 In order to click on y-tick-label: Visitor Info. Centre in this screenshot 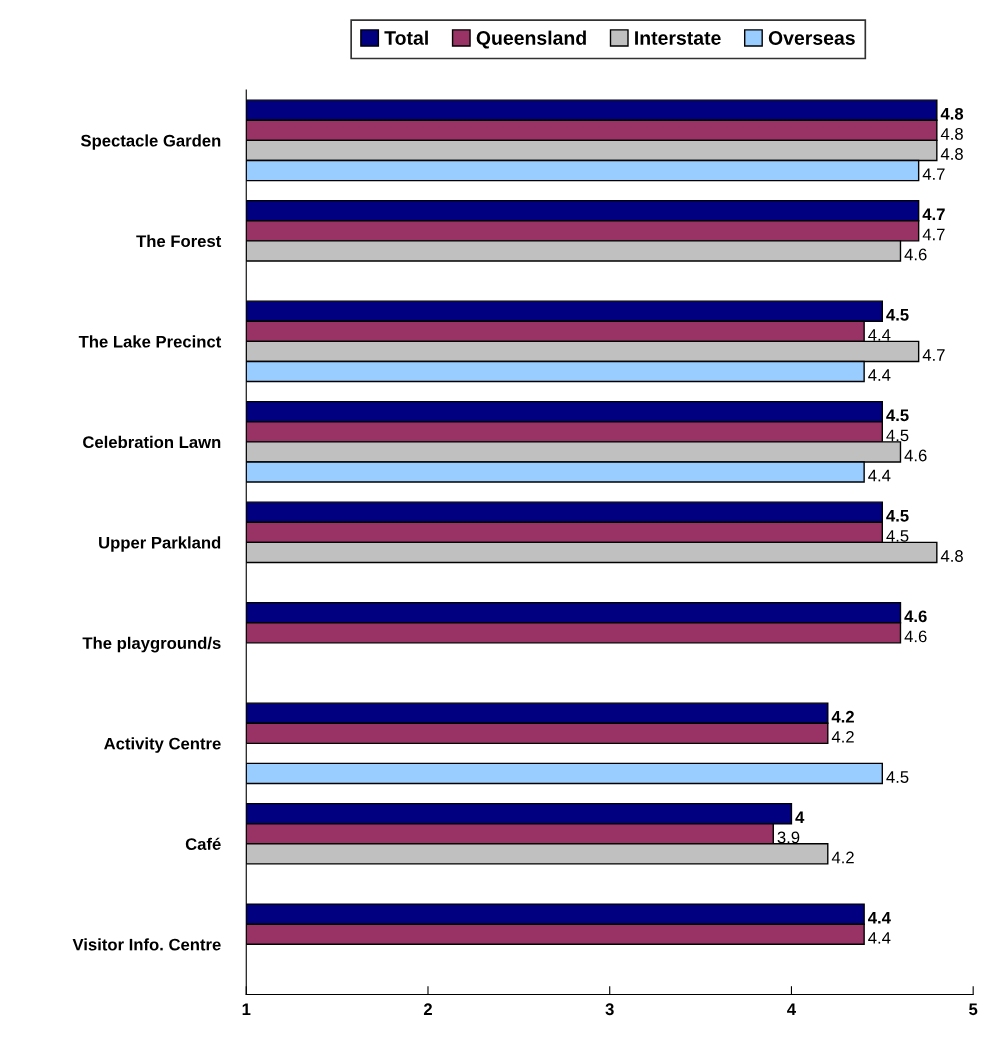, I will do `click(146, 944)`.